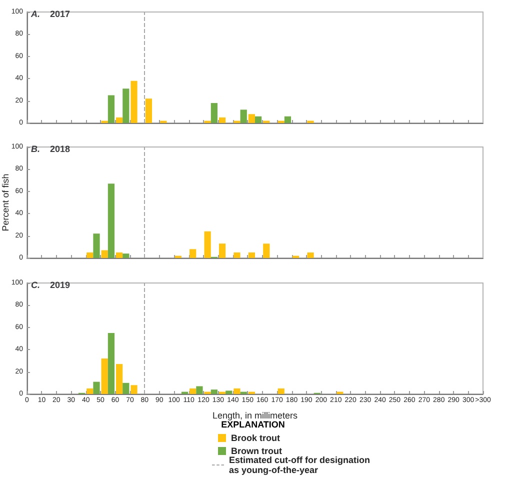 This screenshot has width=506, height=482. Describe the element at coordinates (256, 451) in the screenshot. I see `legend-label: Brown trout` at that location.